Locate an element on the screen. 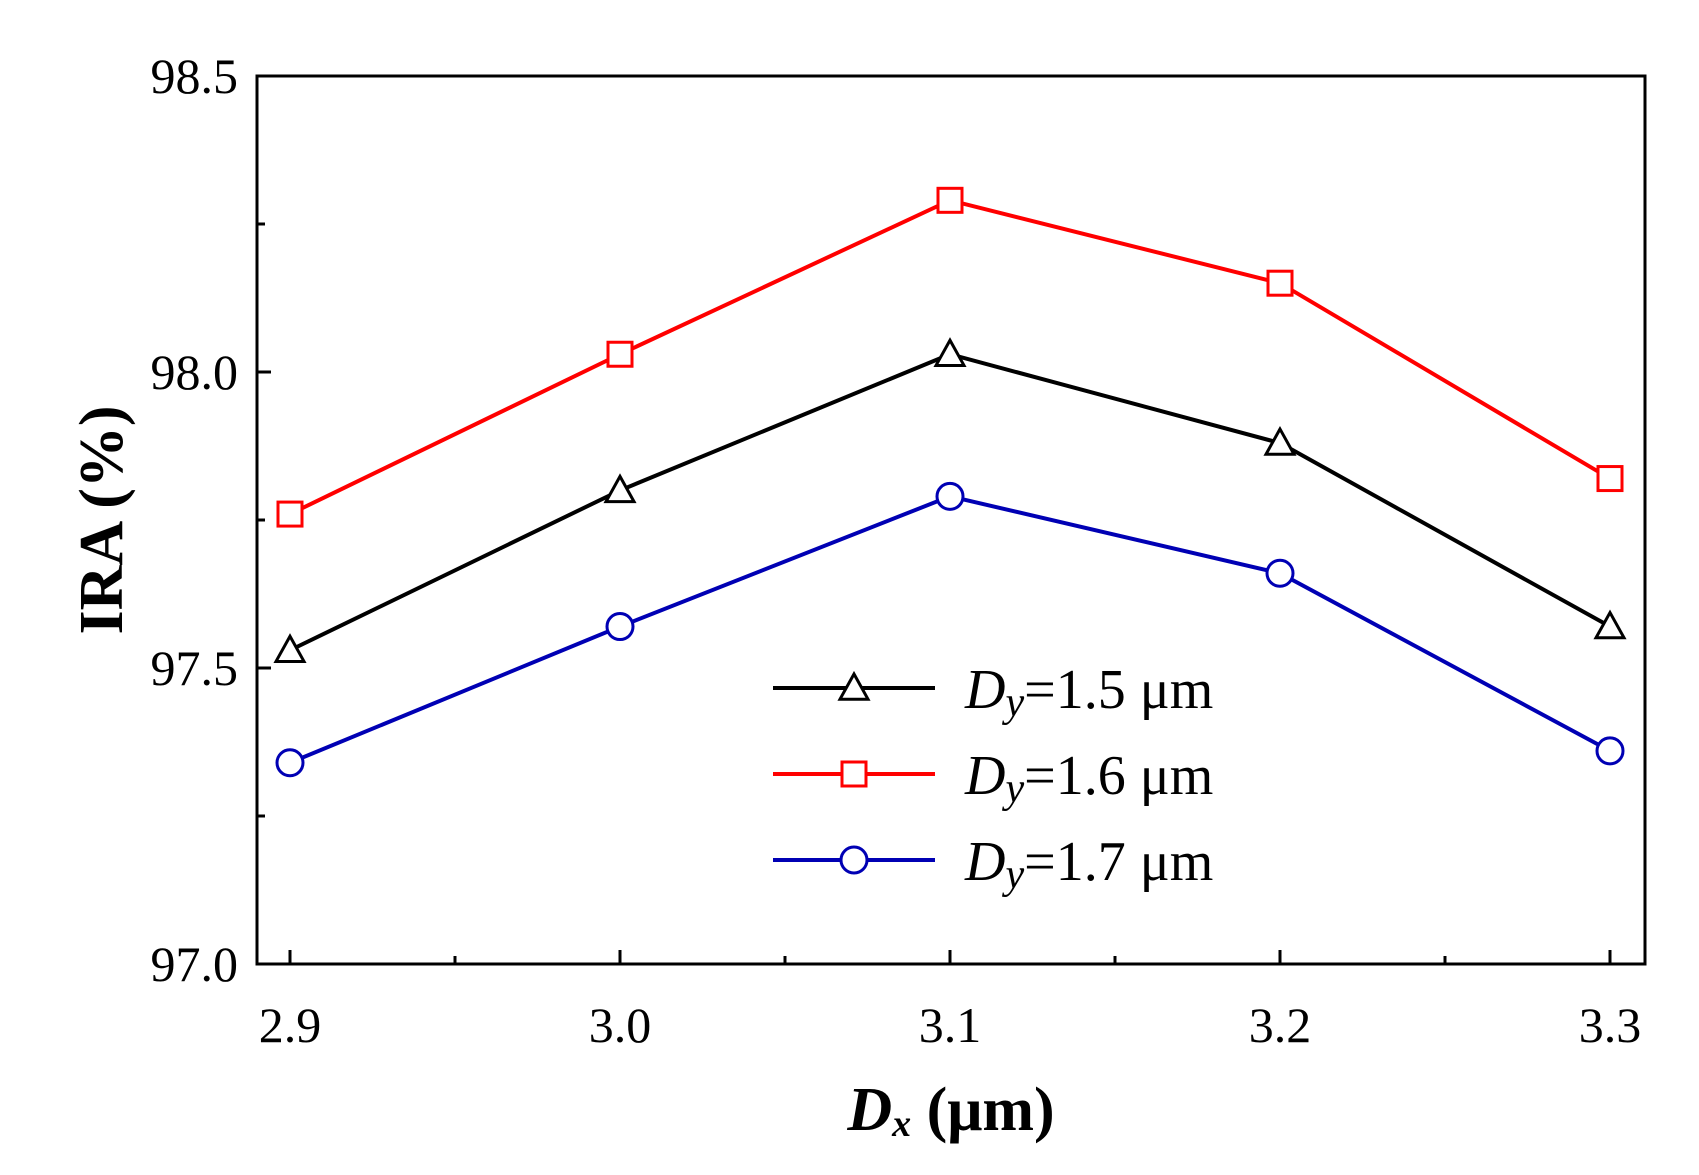 This screenshot has height=1175, width=1699. legend-label: Dy=1.6 μm is located at coordinates (1088, 778).